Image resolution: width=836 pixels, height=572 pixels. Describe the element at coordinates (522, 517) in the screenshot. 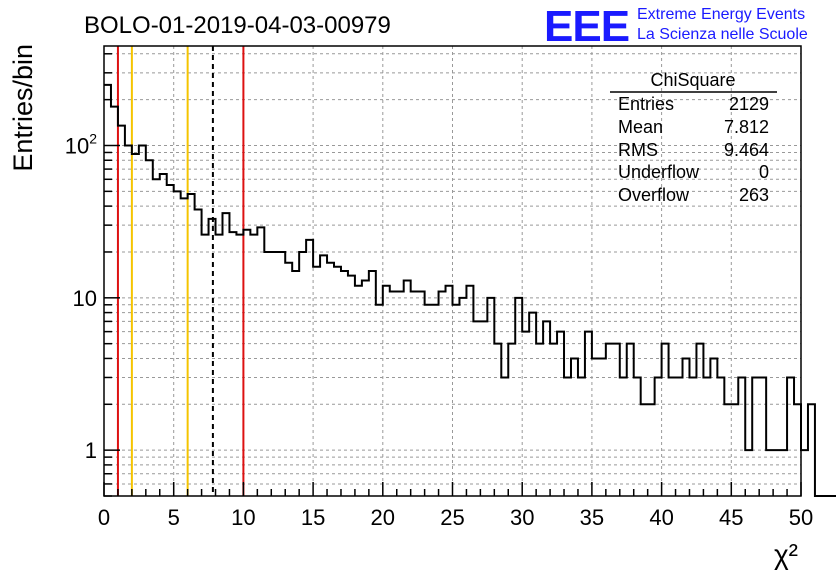

I see `x-tick-label: 30` at that location.